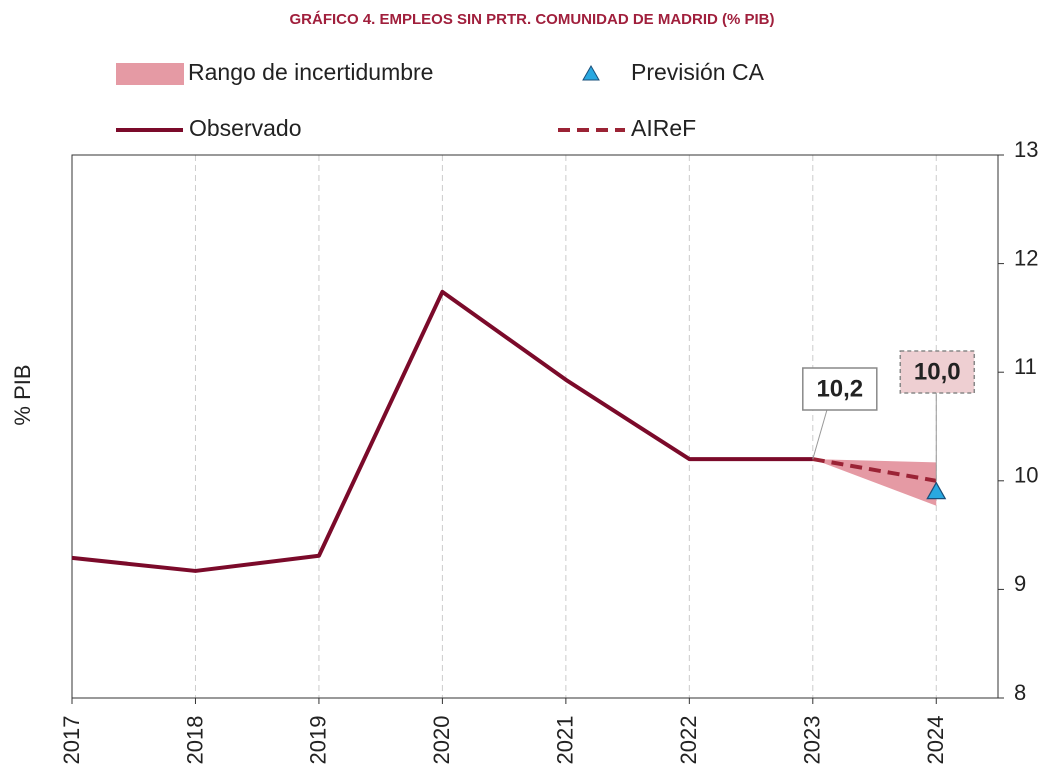  Describe the element at coordinates (935, 740) in the screenshot. I see `x-tick-label: 2024` at that location.